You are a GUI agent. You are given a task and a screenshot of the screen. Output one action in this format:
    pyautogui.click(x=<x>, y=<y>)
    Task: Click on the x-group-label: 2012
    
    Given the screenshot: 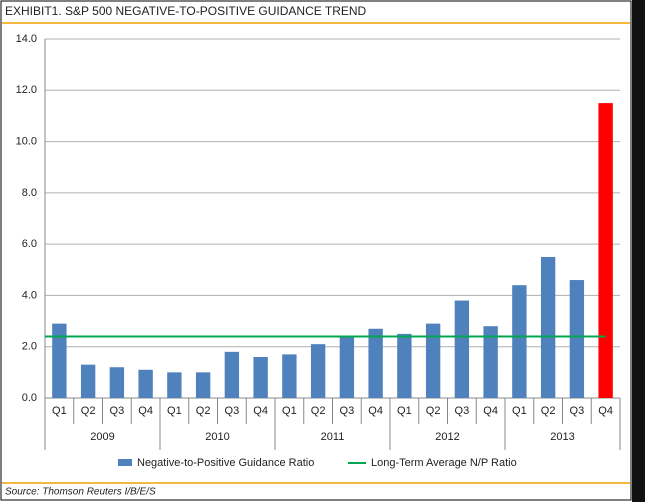 What is the action you would take?
    pyautogui.click(x=447, y=437)
    